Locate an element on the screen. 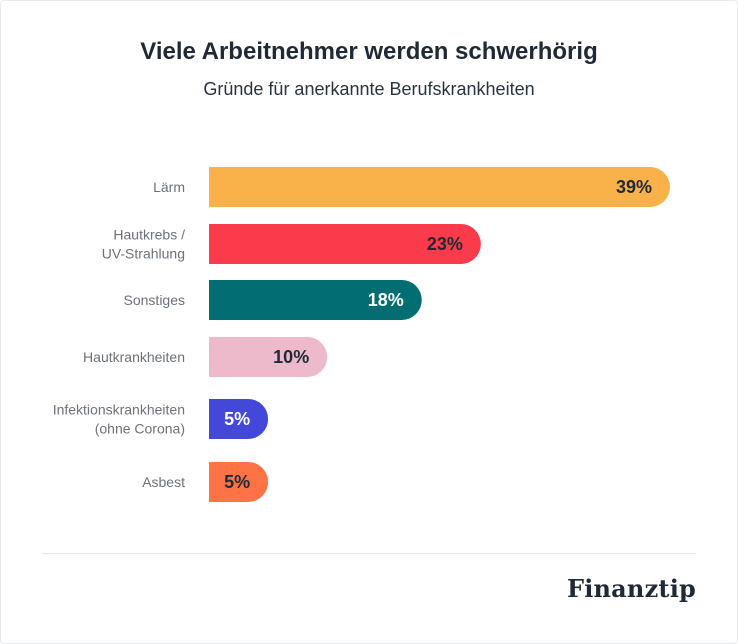 The width and height of the screenshot is (738, 644). bar-value-label: 39% is located at coordinates (634, 187).